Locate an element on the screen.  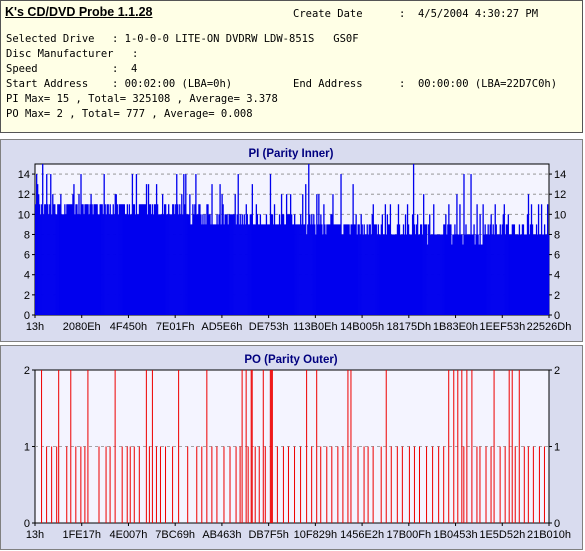
y-tick-label: 4 is located at coordinates (27, 276).